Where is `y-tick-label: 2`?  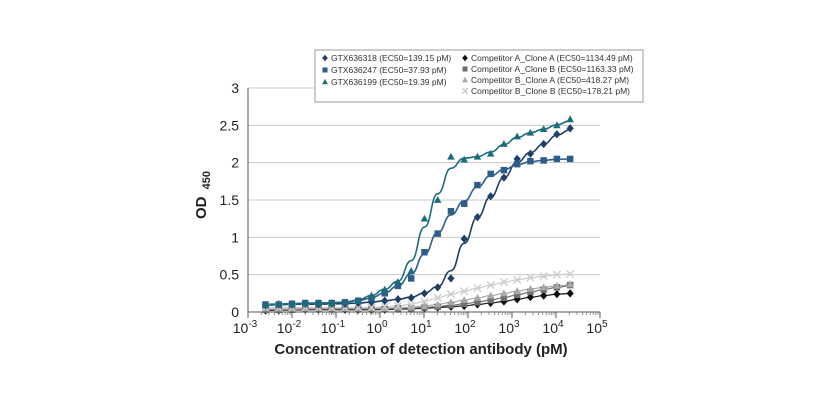 y-tick-label: 2 is located at coordinates (235, 163).